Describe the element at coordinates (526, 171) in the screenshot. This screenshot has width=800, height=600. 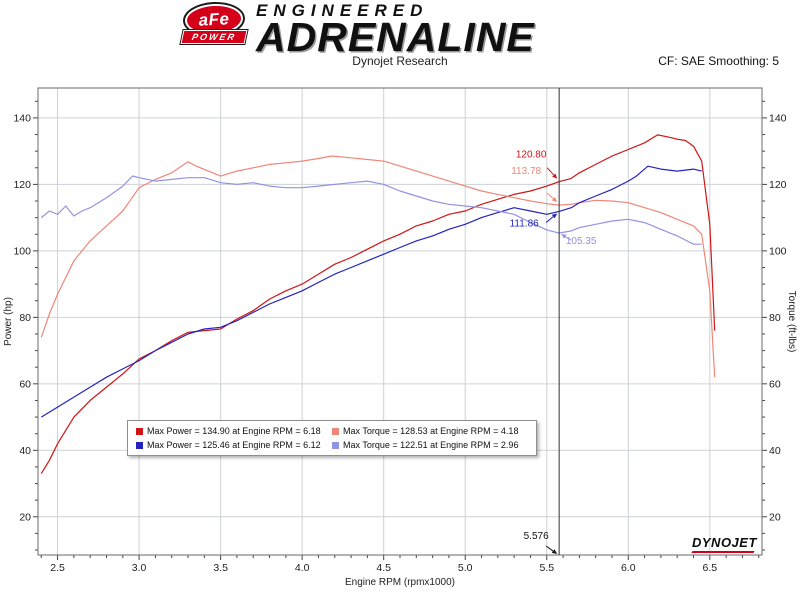
I see `annotation-label: 113.78` at that location.